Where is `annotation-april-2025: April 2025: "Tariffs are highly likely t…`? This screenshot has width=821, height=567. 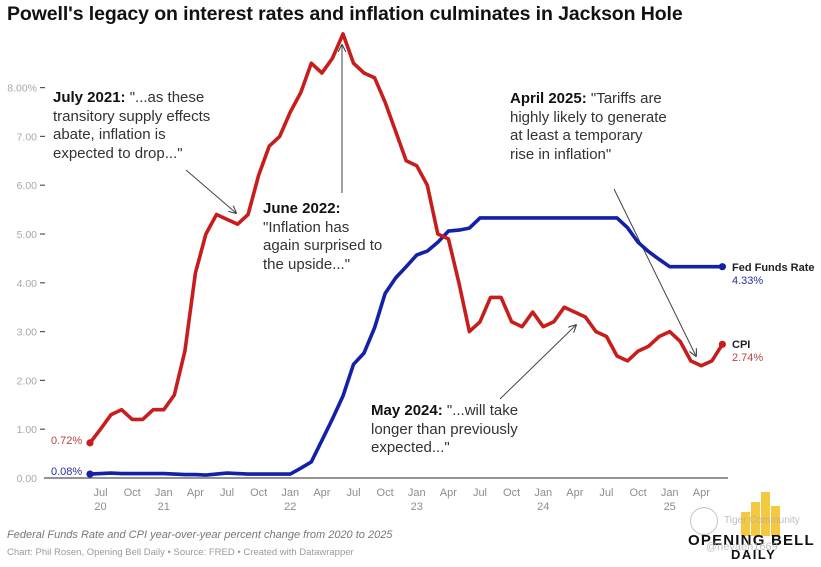 annotation-april-2025: April 2025: "Tariffs are highly likely t… is located at coordinates (588, 126).